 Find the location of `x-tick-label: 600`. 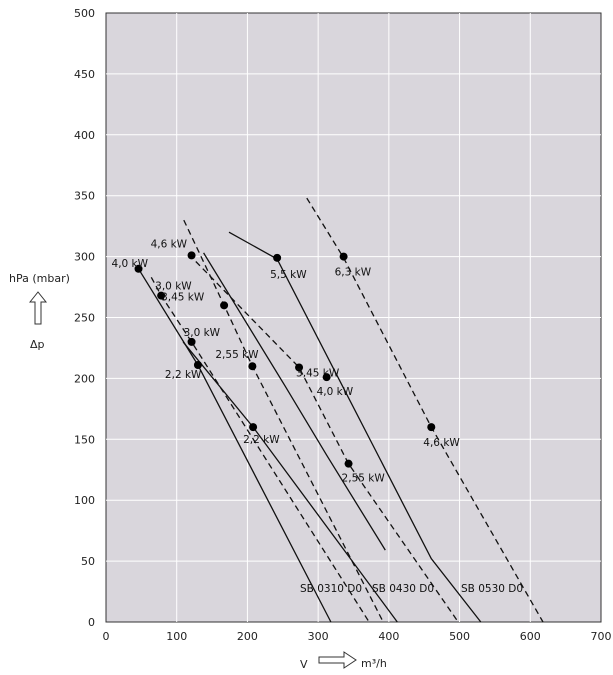

x-tick-label: 600 is located at coordinates (530, 636).